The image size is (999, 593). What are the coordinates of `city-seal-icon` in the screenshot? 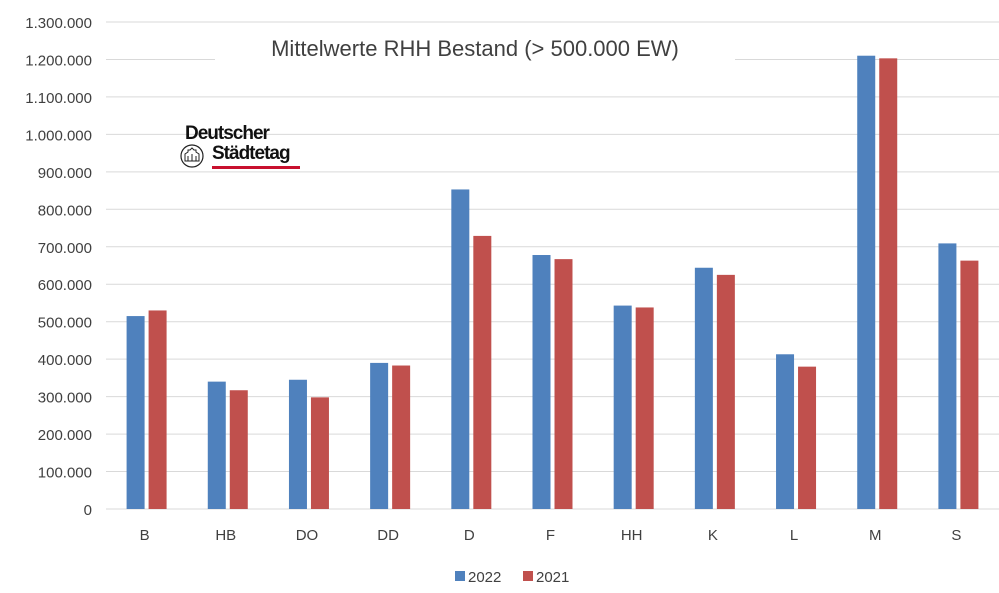 It's located at (192, 156).